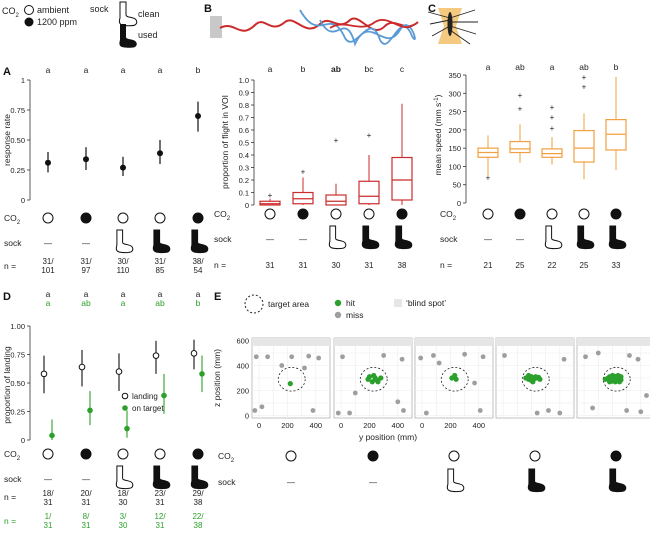 The width and height of the screenshot is (650, 533). What do you see at coordinates (13, 243) in the screenshot?
I see `panel-a-sock-label: sock` at bounding box center [13, 243].